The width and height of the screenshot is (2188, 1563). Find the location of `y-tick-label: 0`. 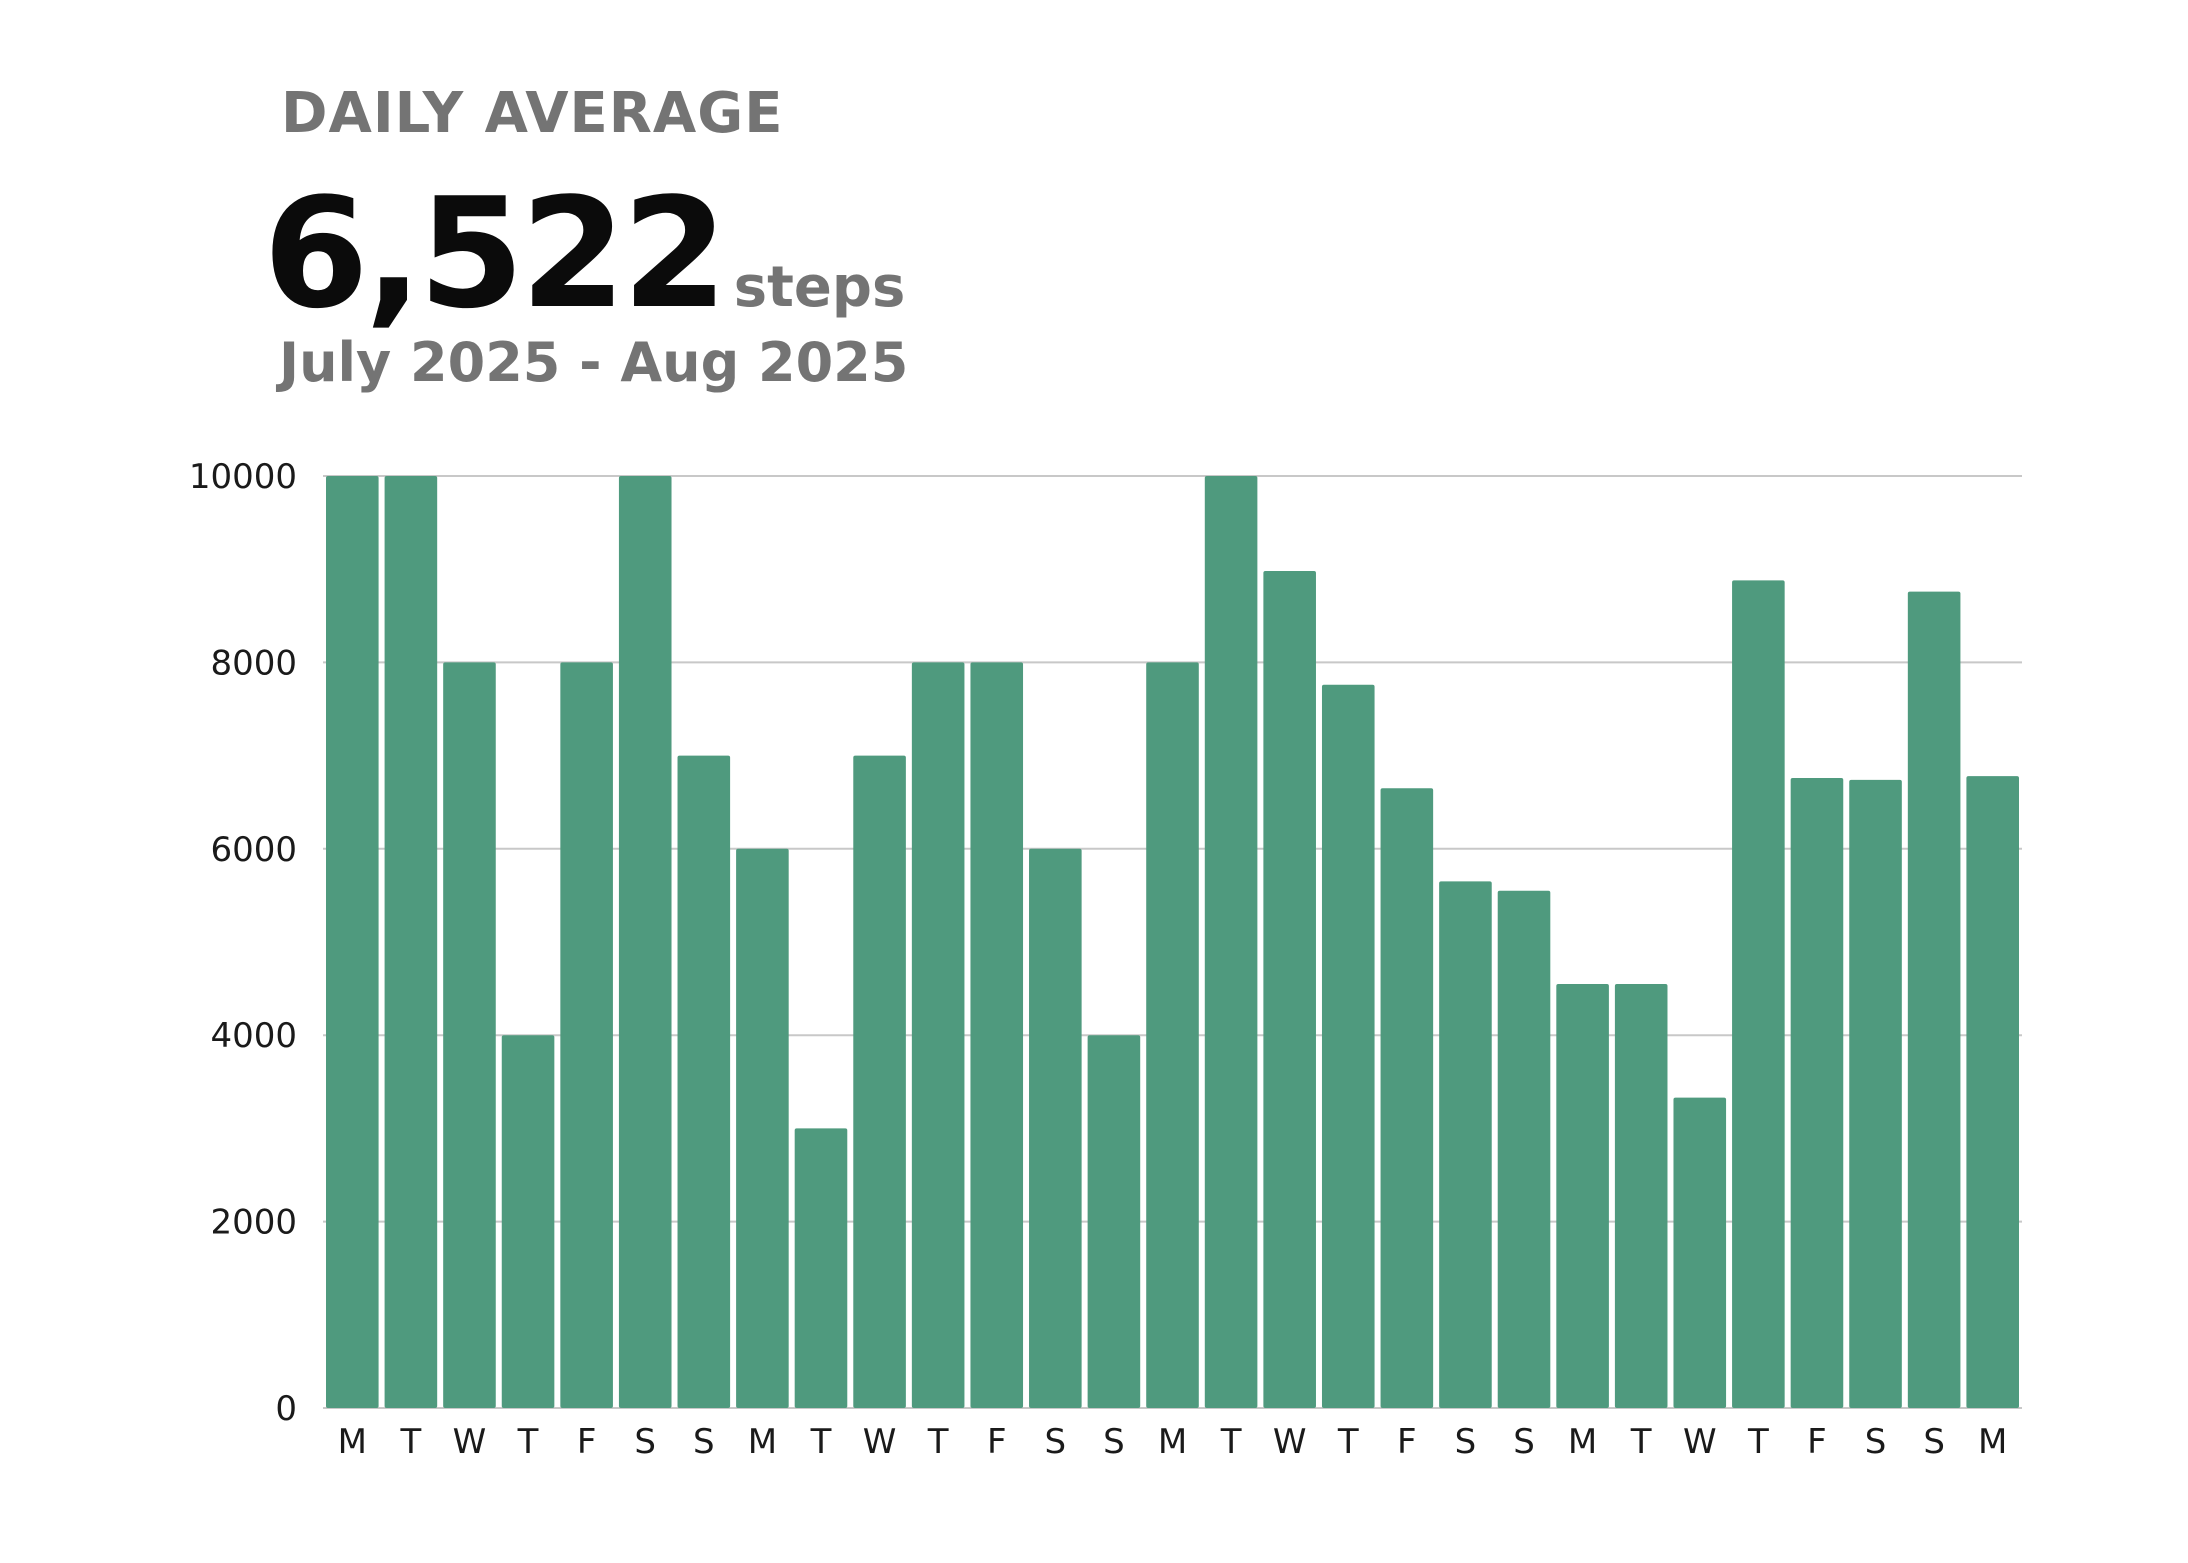

y-tick-label: 0 is located at coordinates (286, 1409).